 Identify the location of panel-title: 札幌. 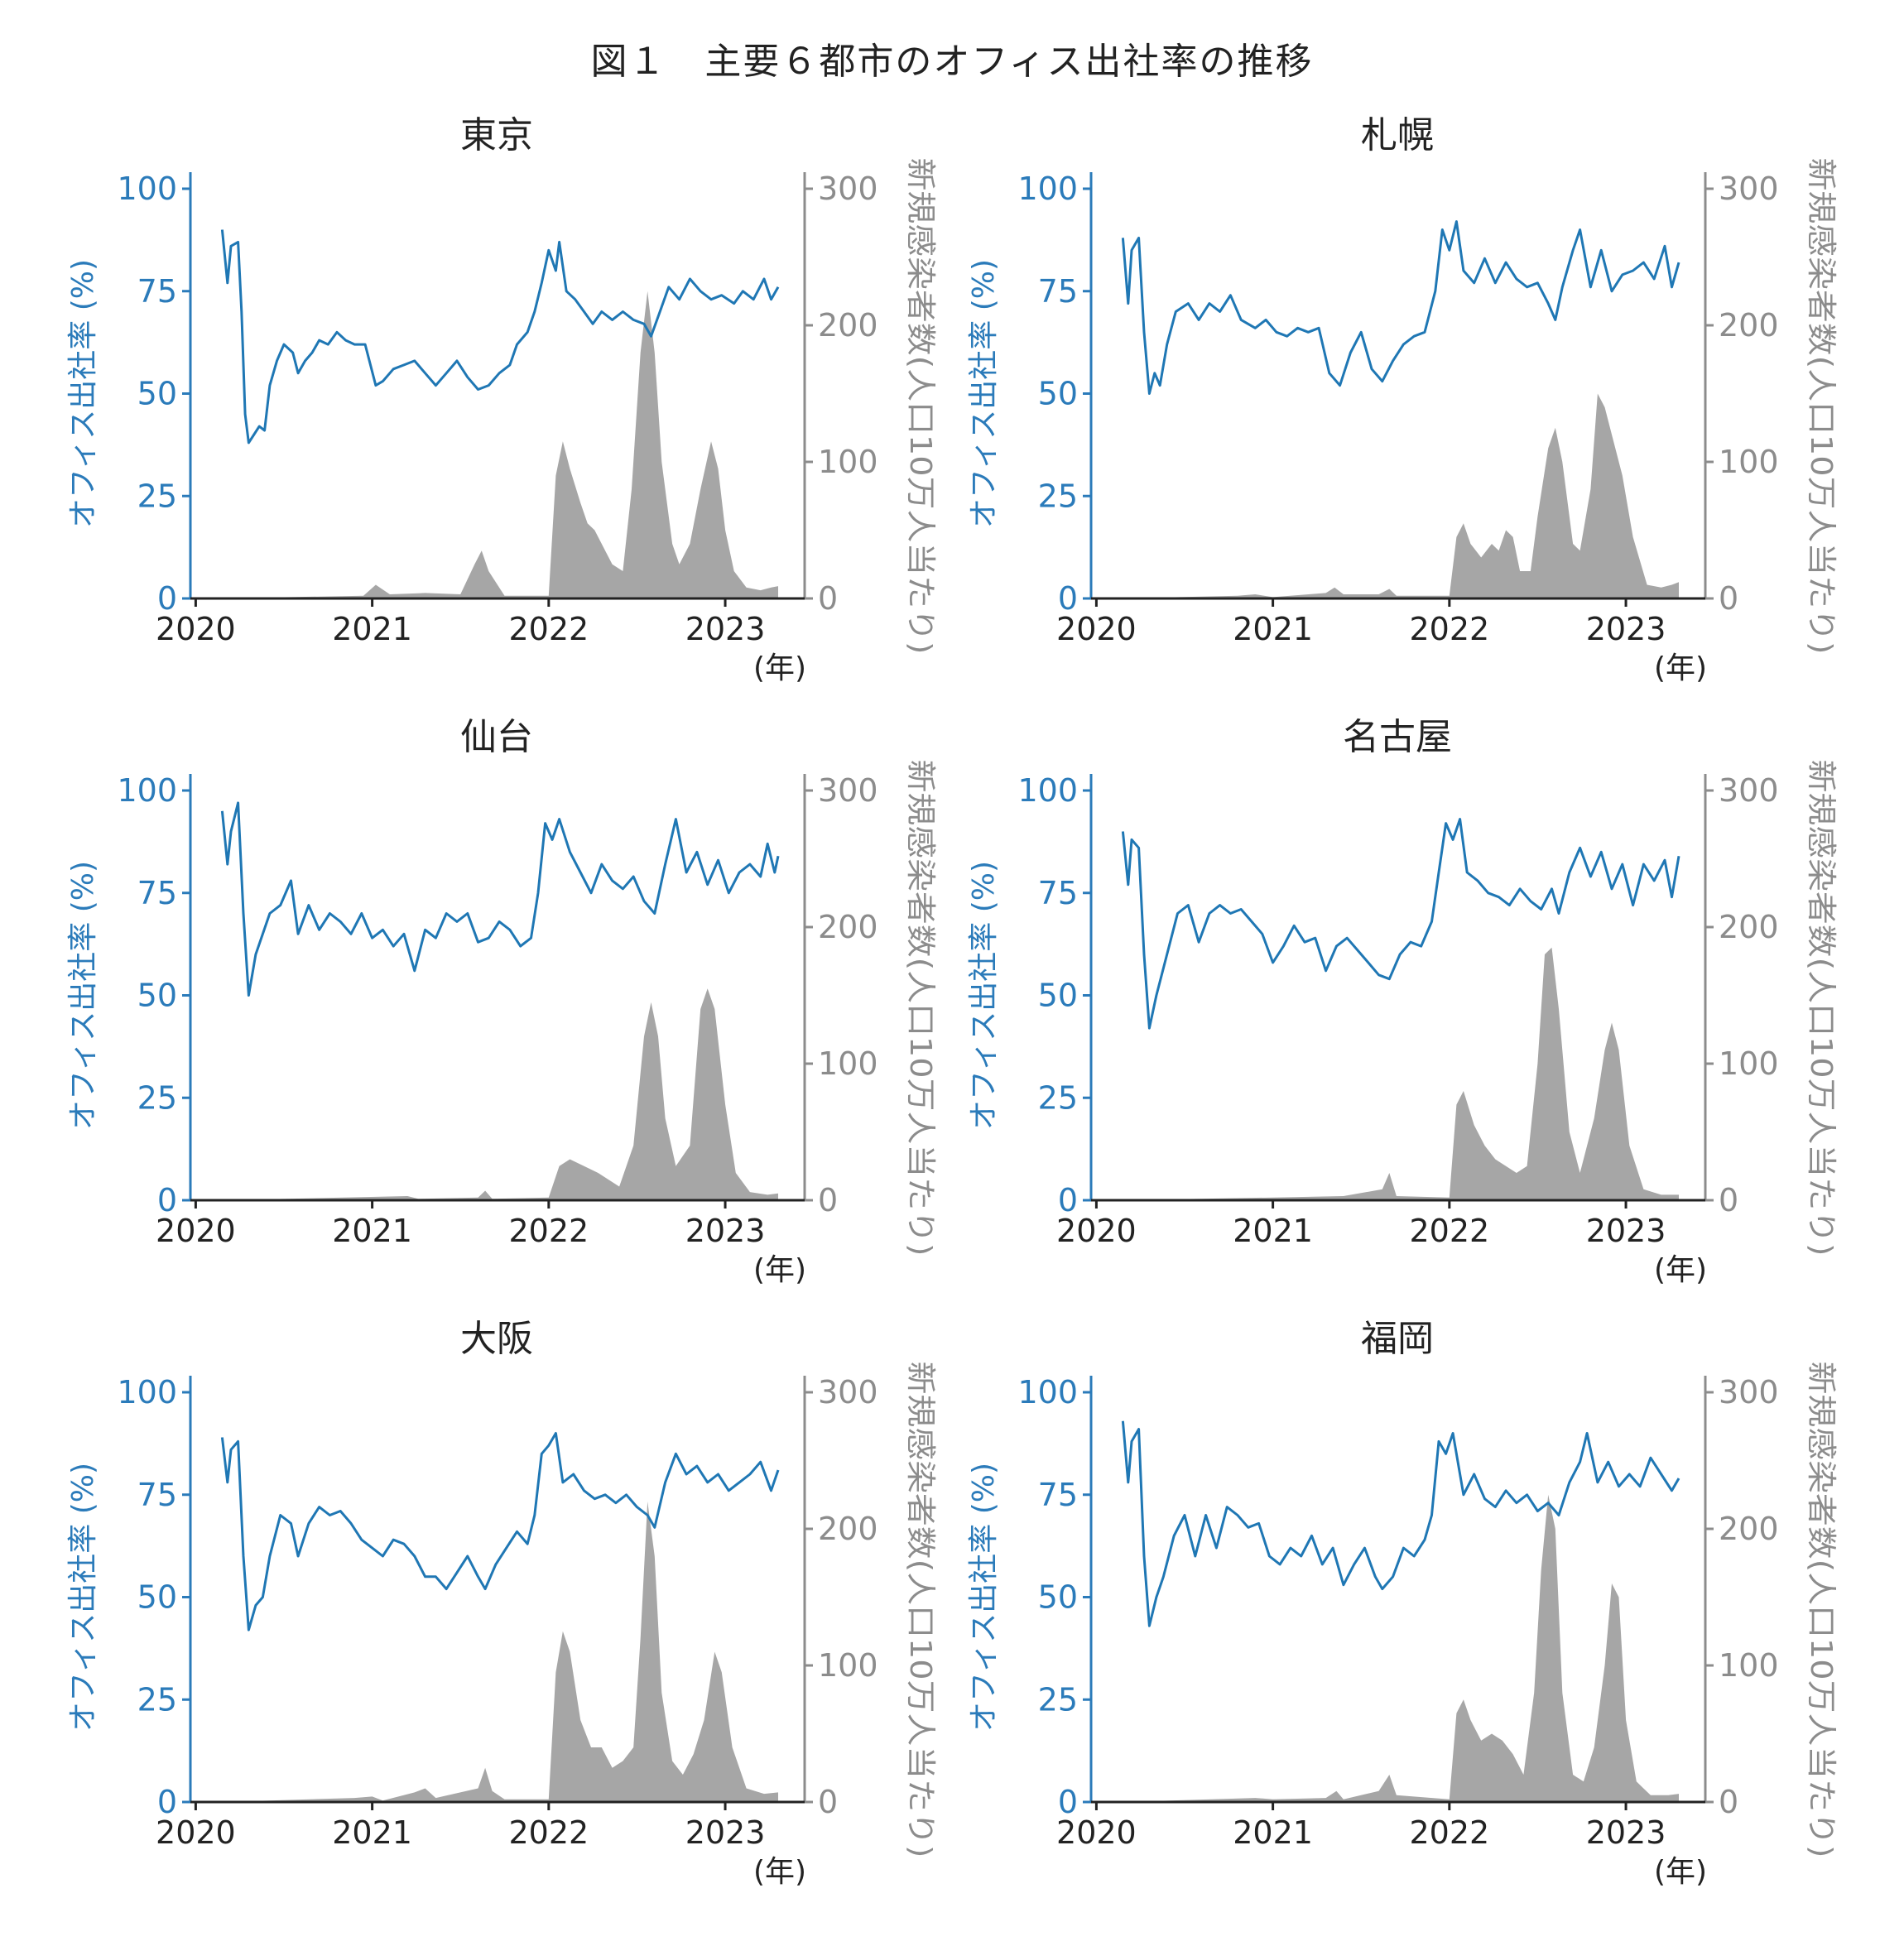
(1397, 135).